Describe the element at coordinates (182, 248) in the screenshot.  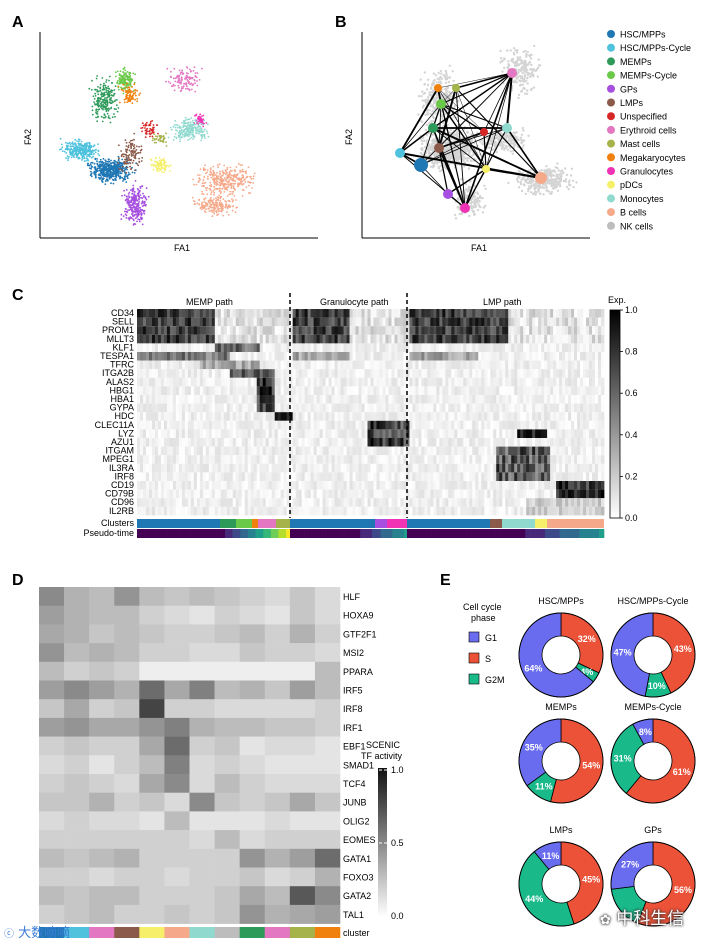
I see `panel-a-xlabel: FA1` at that location.